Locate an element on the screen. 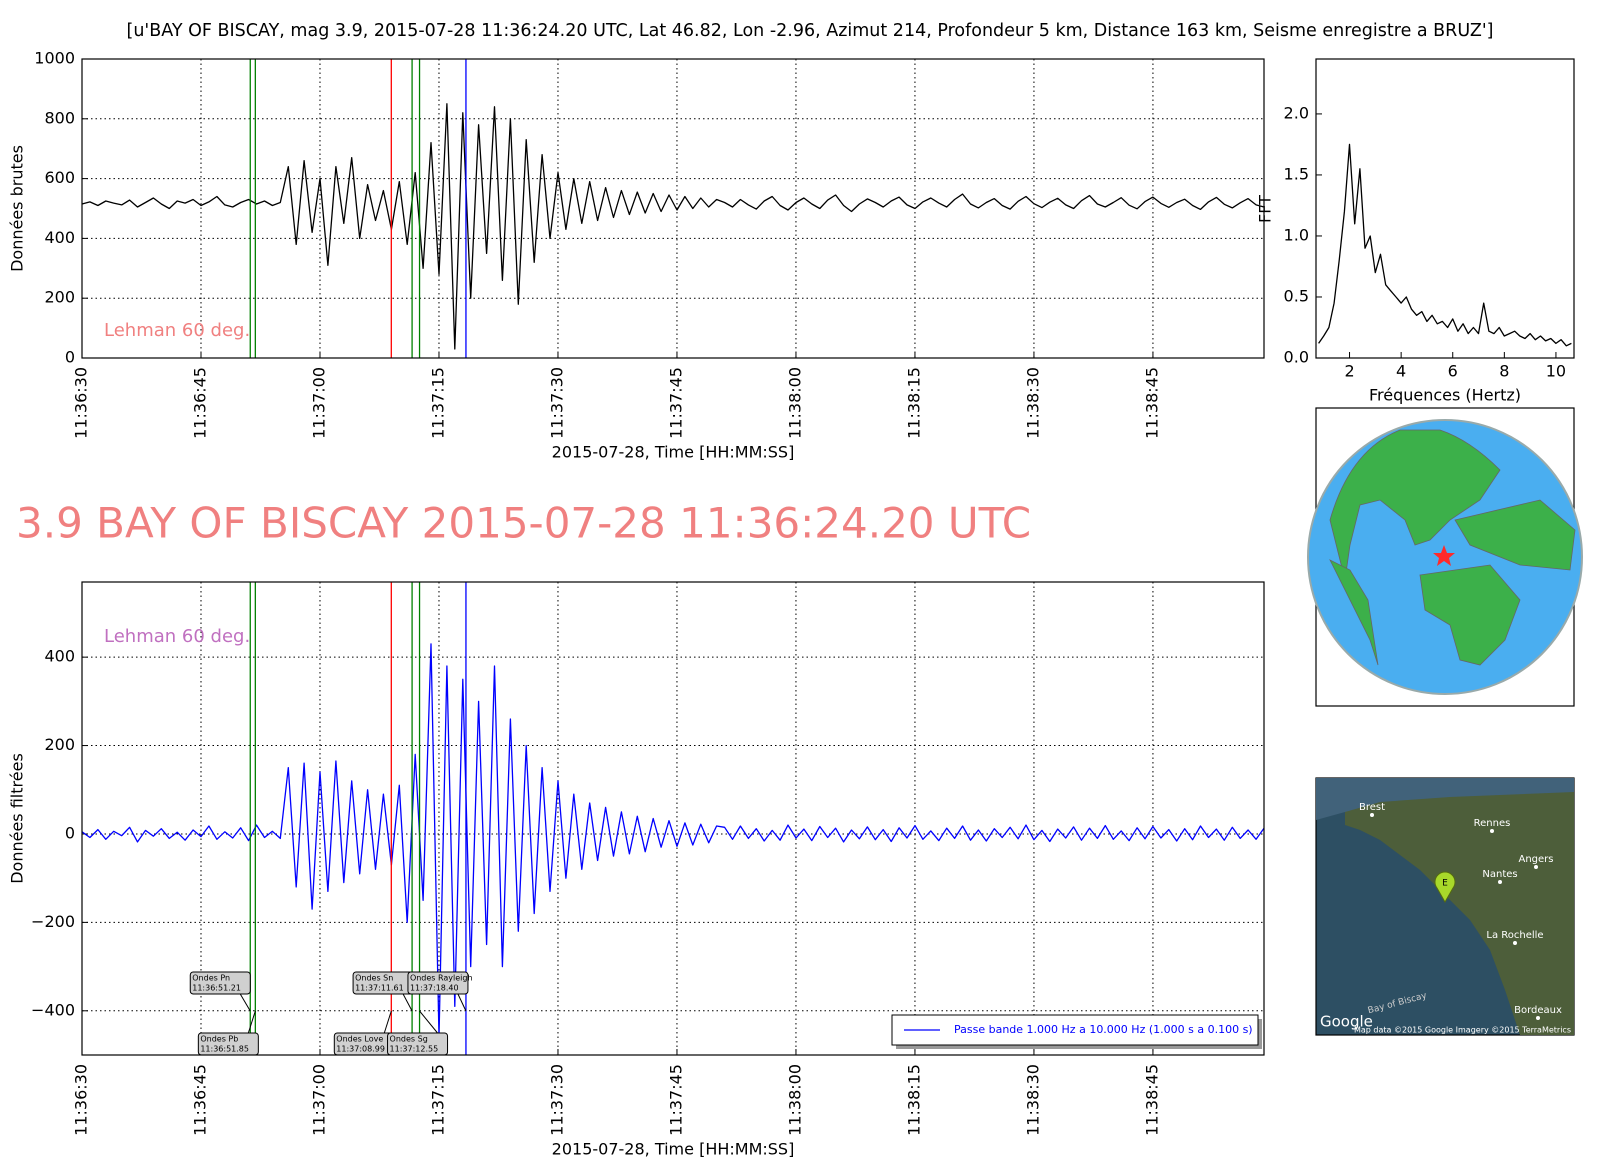 The image size is (1600, 1157). phase-time: 11:37:11.61 is located at coordinates (379, 988).